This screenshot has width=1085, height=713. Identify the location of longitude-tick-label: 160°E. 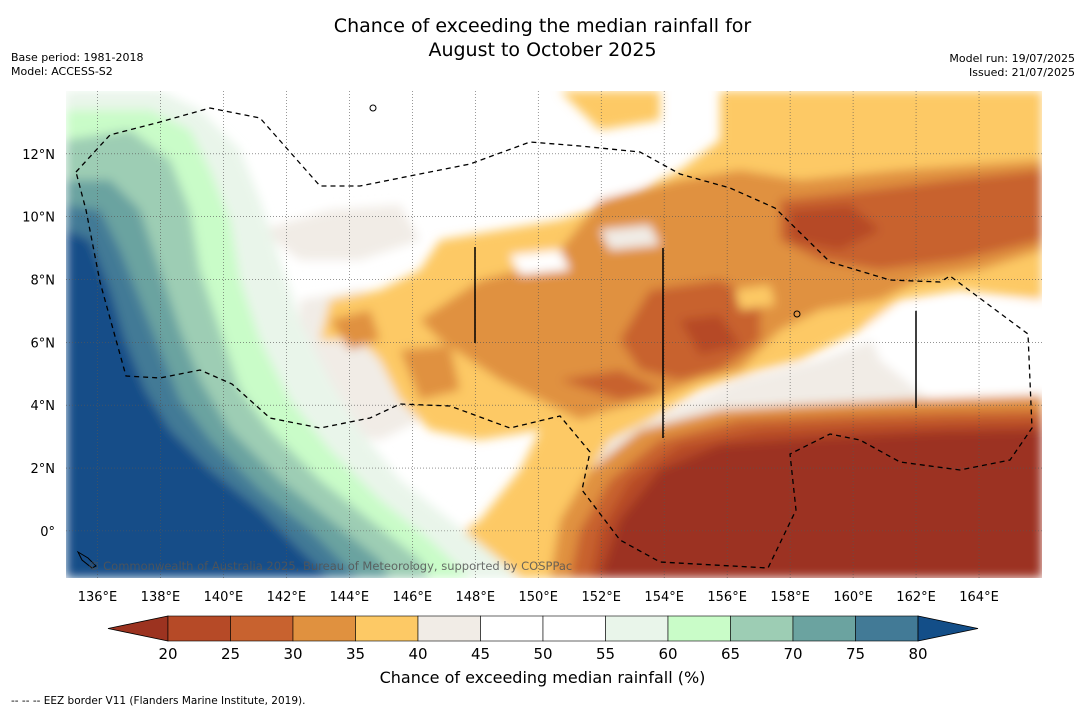
(853, 597).